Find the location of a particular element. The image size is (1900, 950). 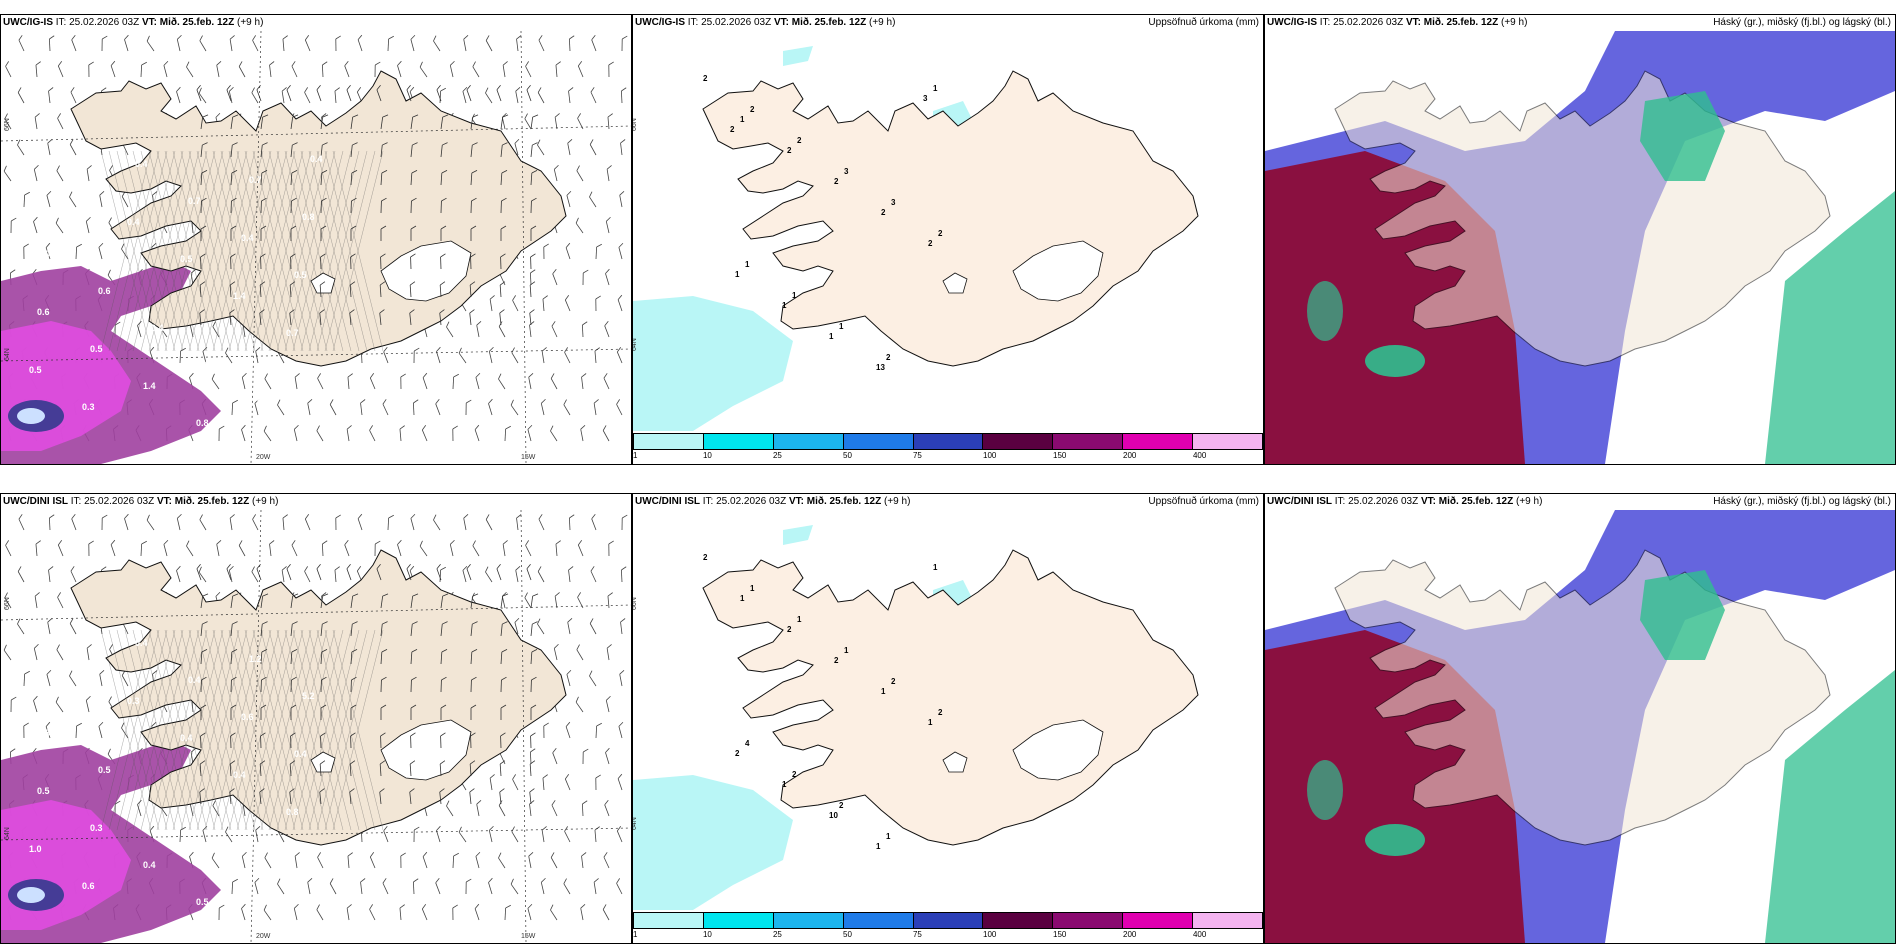

lon-label: 20W is located at coordinates (263, 457).